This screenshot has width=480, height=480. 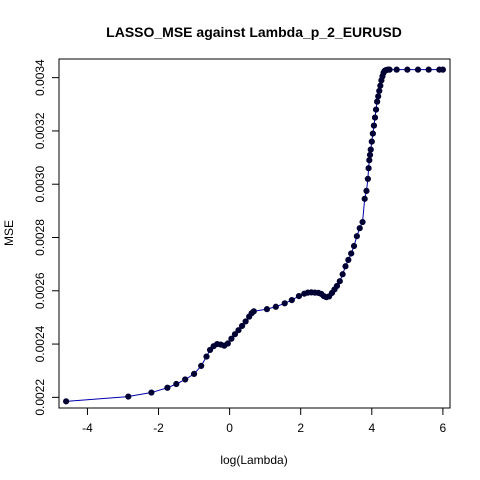 I want to click on x-axis: -4 -2 0 2 4 6, so click(x=264, y=421).